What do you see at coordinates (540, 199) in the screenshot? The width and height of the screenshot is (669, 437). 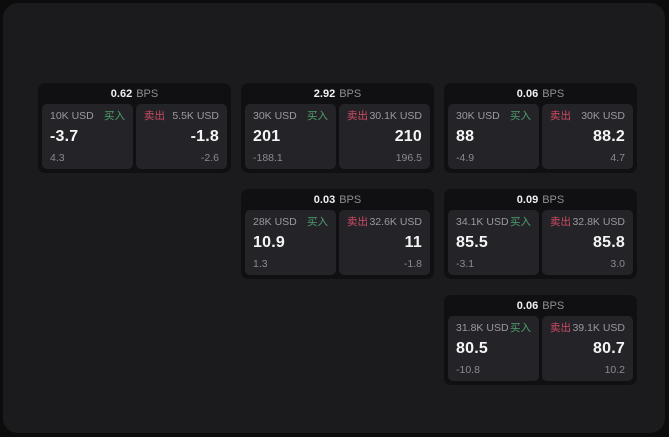 I see `bps-header: 0.09 BPS` at bounding box center [540, 199].